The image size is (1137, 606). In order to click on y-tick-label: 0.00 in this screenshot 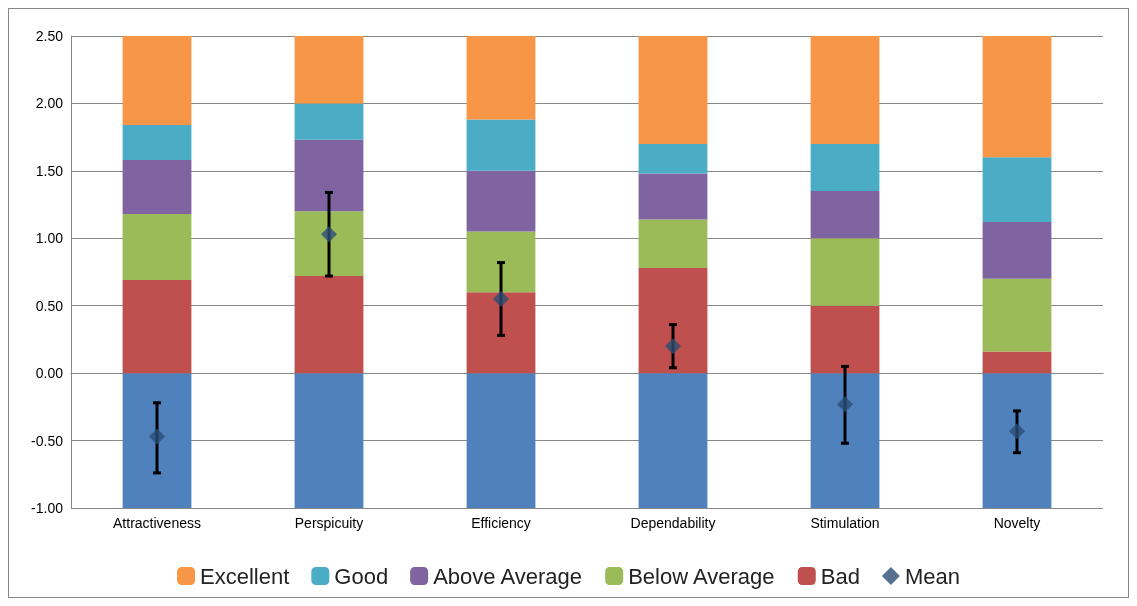, I will do `click(49, 373)`.